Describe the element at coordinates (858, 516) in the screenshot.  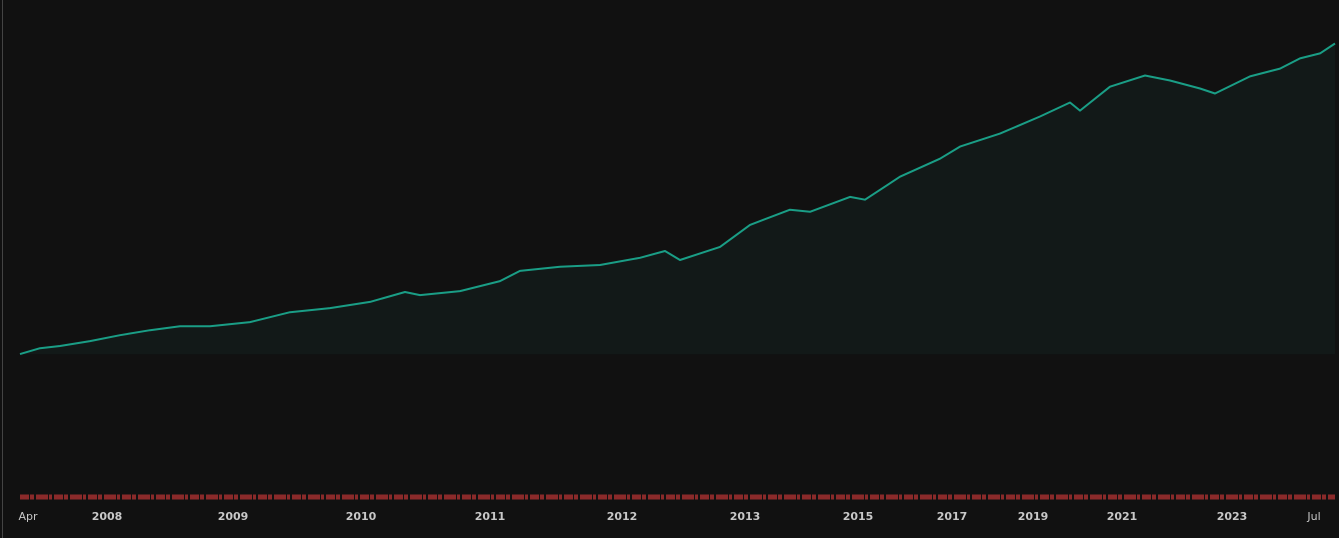
I see `x-tick-label: 2015` at that location.